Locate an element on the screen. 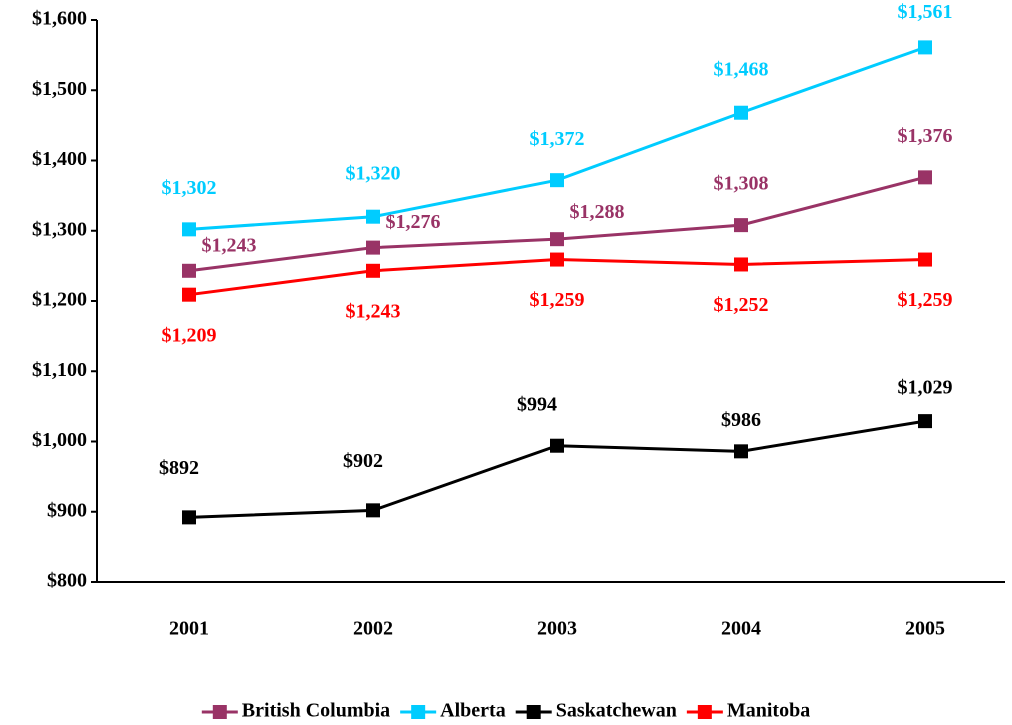  legend-item: Saskatchewan is located at coordinates (596, 711).